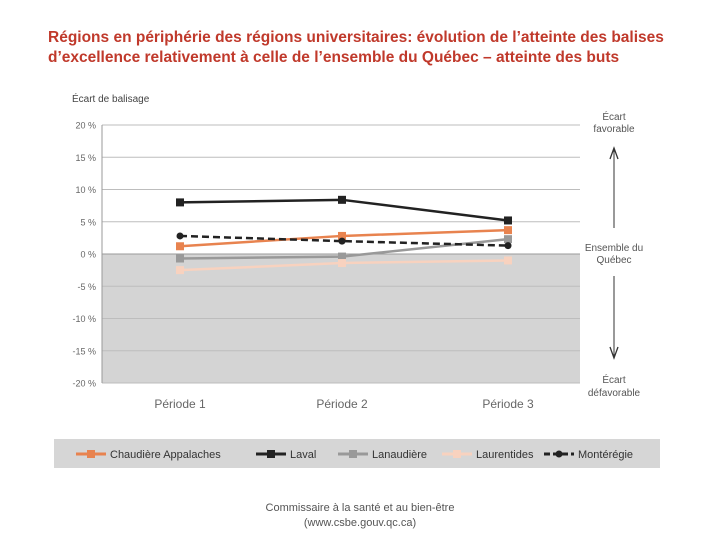 This screenshot has height=540, width=720. Describe the element at coordinates (88, 222) in the screenshot. I see `y-tick-label: 5 %` at that location.